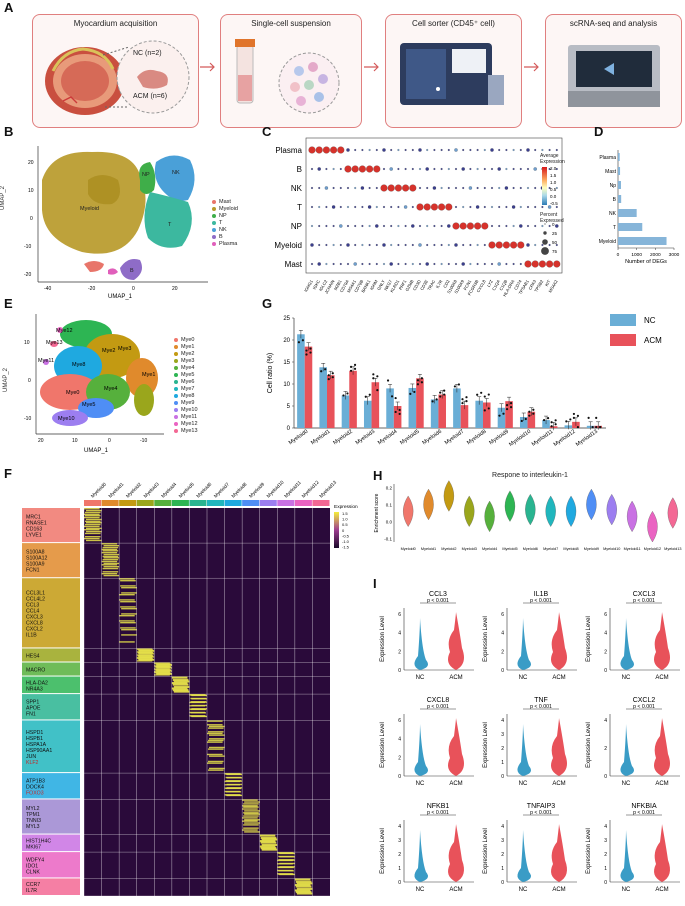  What do you see at coordinates (35, 860) in the screenshot?
I see `heatmap-gene-label: WDFY4` at bounding box center [35, 860].